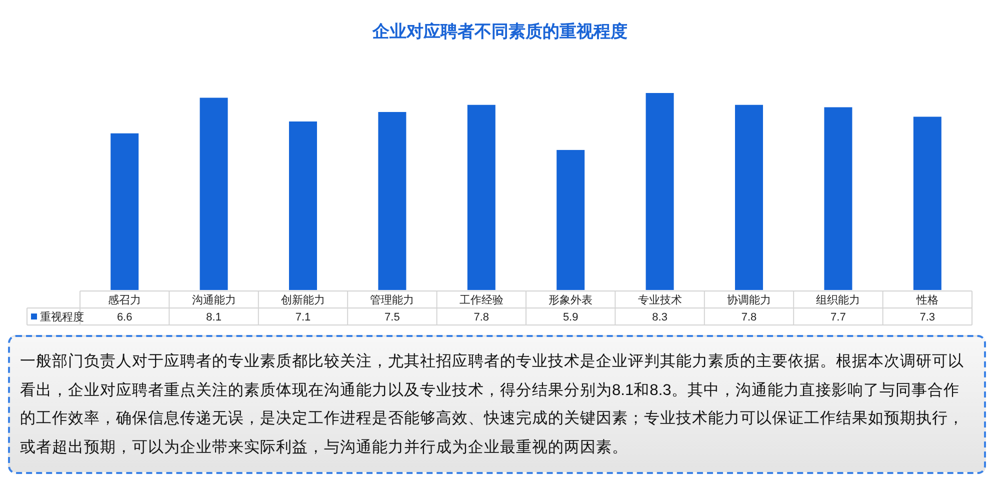  I want to click on x-tick-label: 管理能力, so click(392, 300).